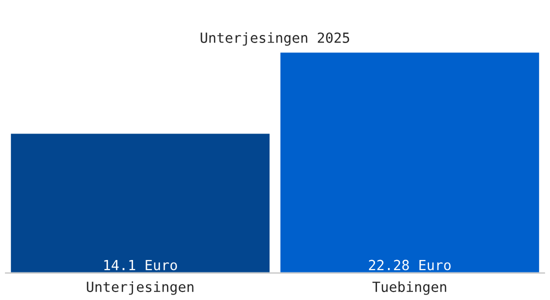 The image size is (550, 300). What do you see at coordinates (409, 265) in the screenshot?
I see `data-label: 22.28 Euro` at bounding box center [409, 265].